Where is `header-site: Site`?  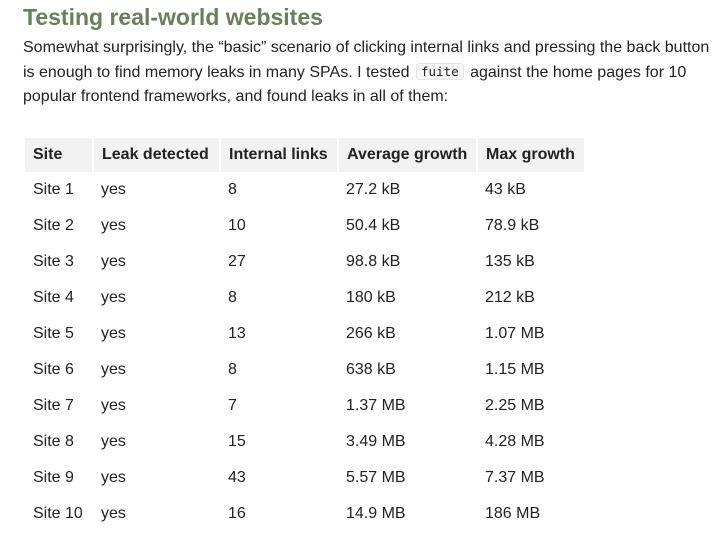 header-site: Site is located at coordinates (59, 155).